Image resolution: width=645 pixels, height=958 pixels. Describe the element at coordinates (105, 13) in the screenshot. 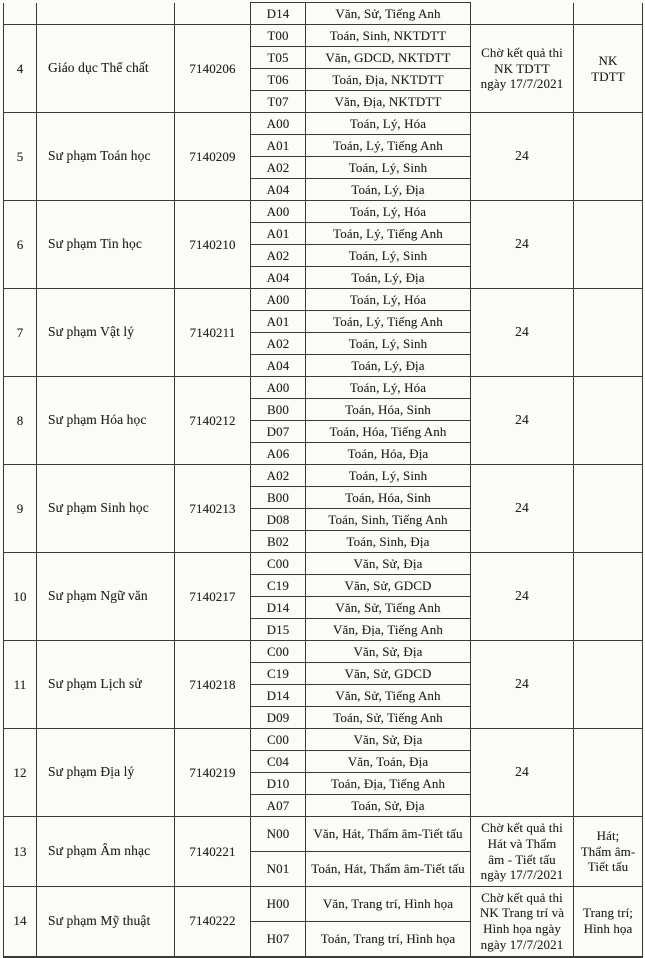

I see `major-cell` at that location.